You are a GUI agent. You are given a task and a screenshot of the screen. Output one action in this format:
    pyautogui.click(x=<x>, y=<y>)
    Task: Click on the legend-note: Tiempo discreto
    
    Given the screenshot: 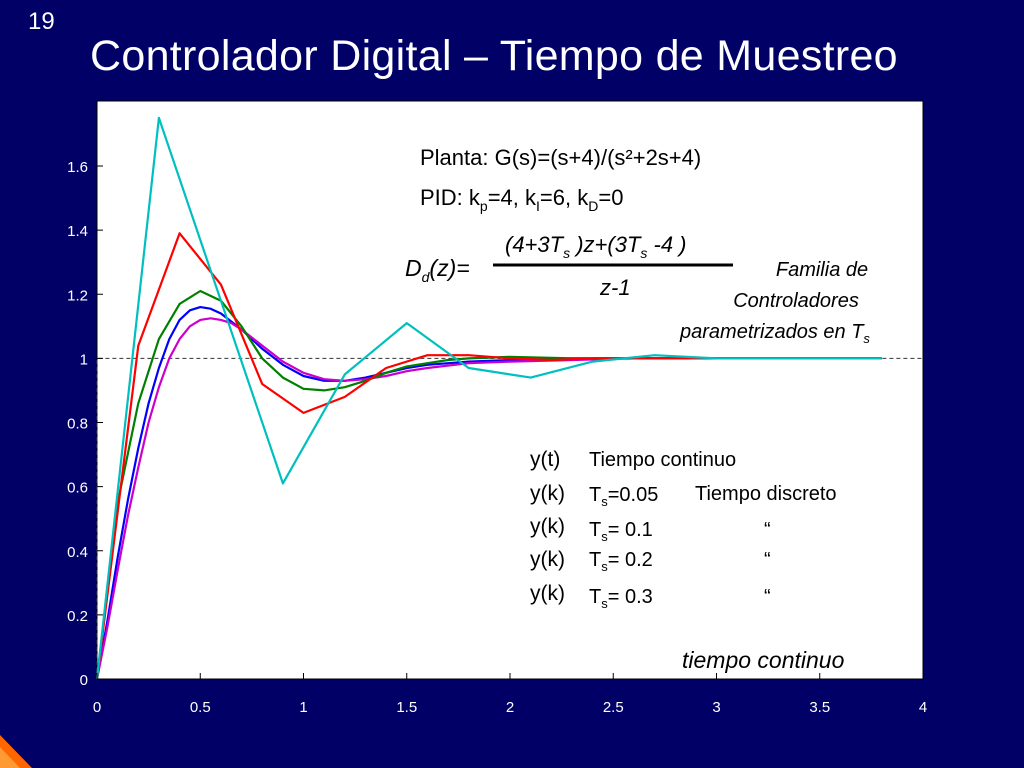 What is the action you would take?
    pyautogui.click(x=766, y=494)
    